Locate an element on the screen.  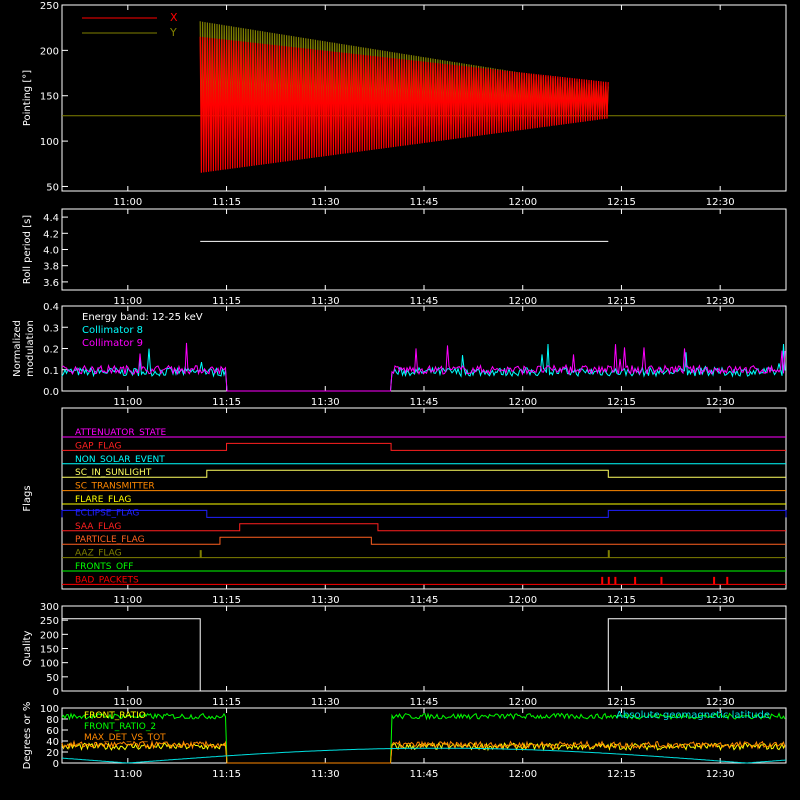
flag-aaz-flag-label: AAZ_FLAG is located at coordinates (98, 554).